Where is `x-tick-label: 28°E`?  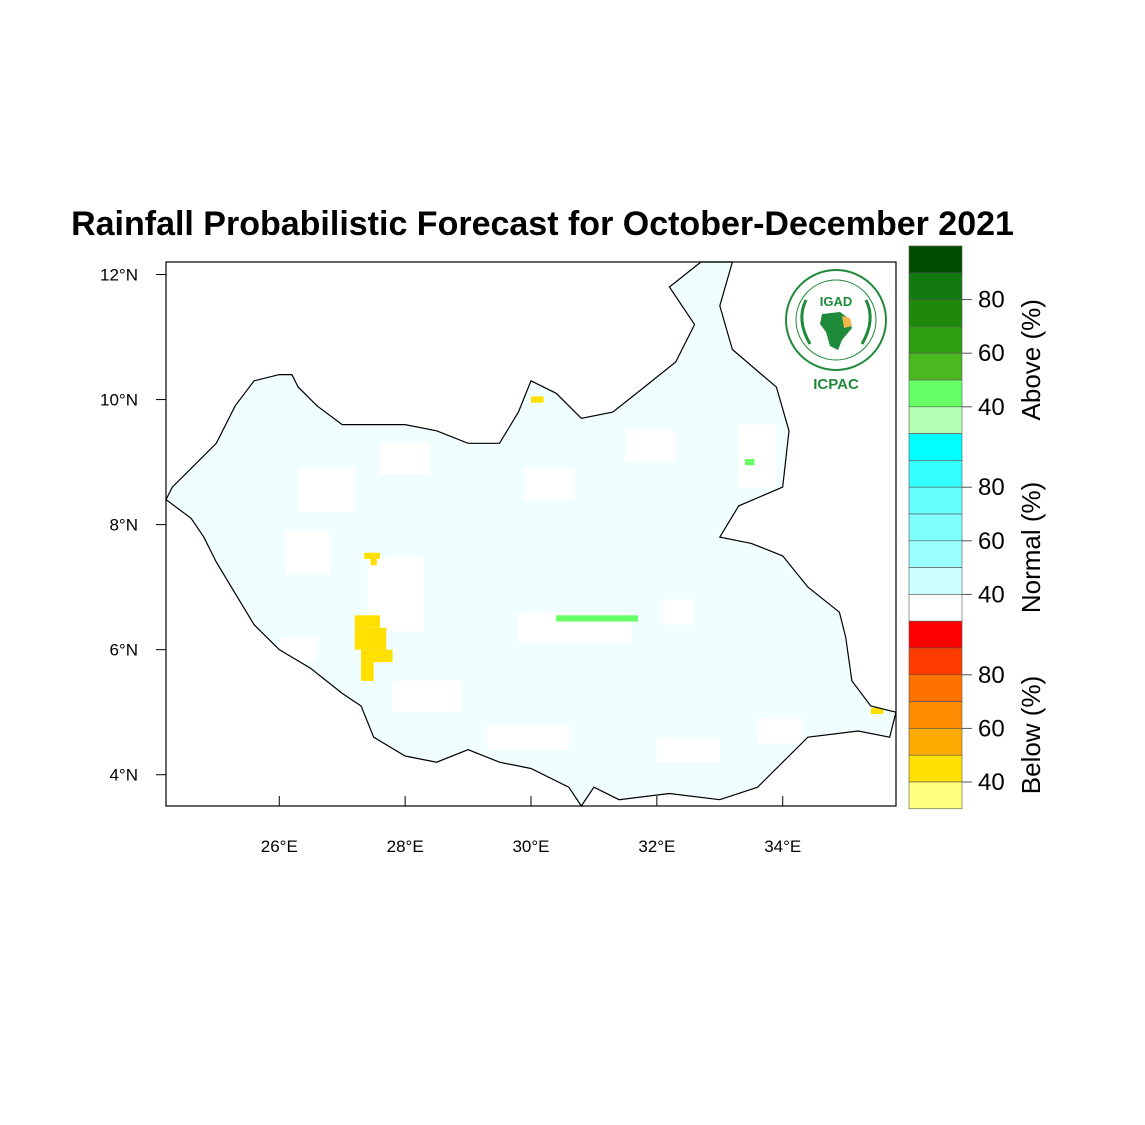
x-tick-label: 28°E is located at coordinates (405, 846).